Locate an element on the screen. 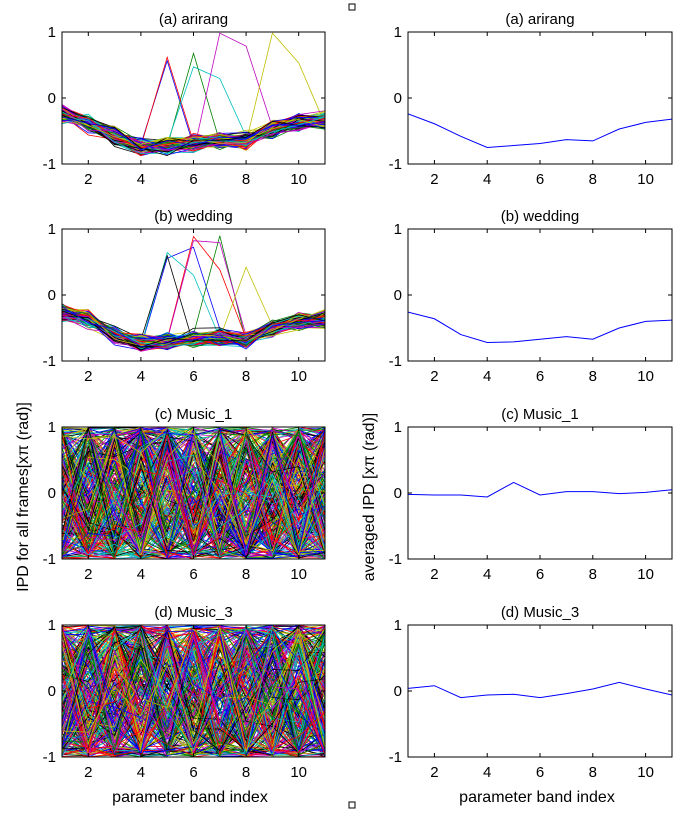 This screenshot has height=813, width=684. panel-title: (c) Music_1 is located at coordinates (194, 414).